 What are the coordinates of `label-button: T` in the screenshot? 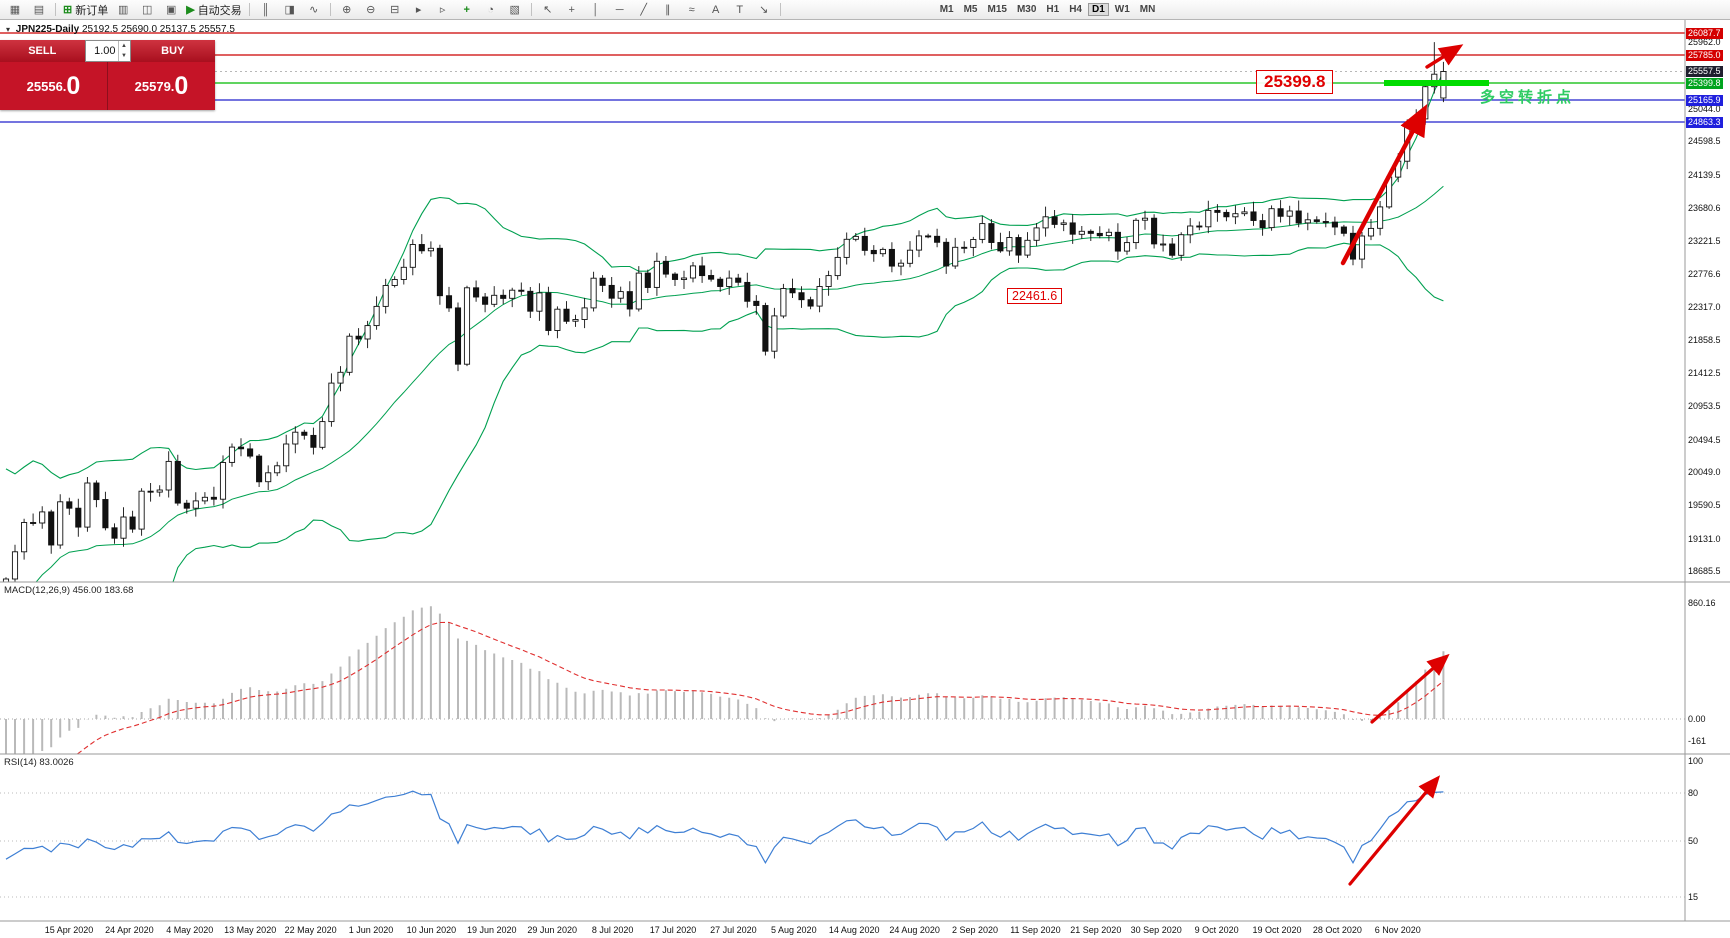 It's located at (740, 10).